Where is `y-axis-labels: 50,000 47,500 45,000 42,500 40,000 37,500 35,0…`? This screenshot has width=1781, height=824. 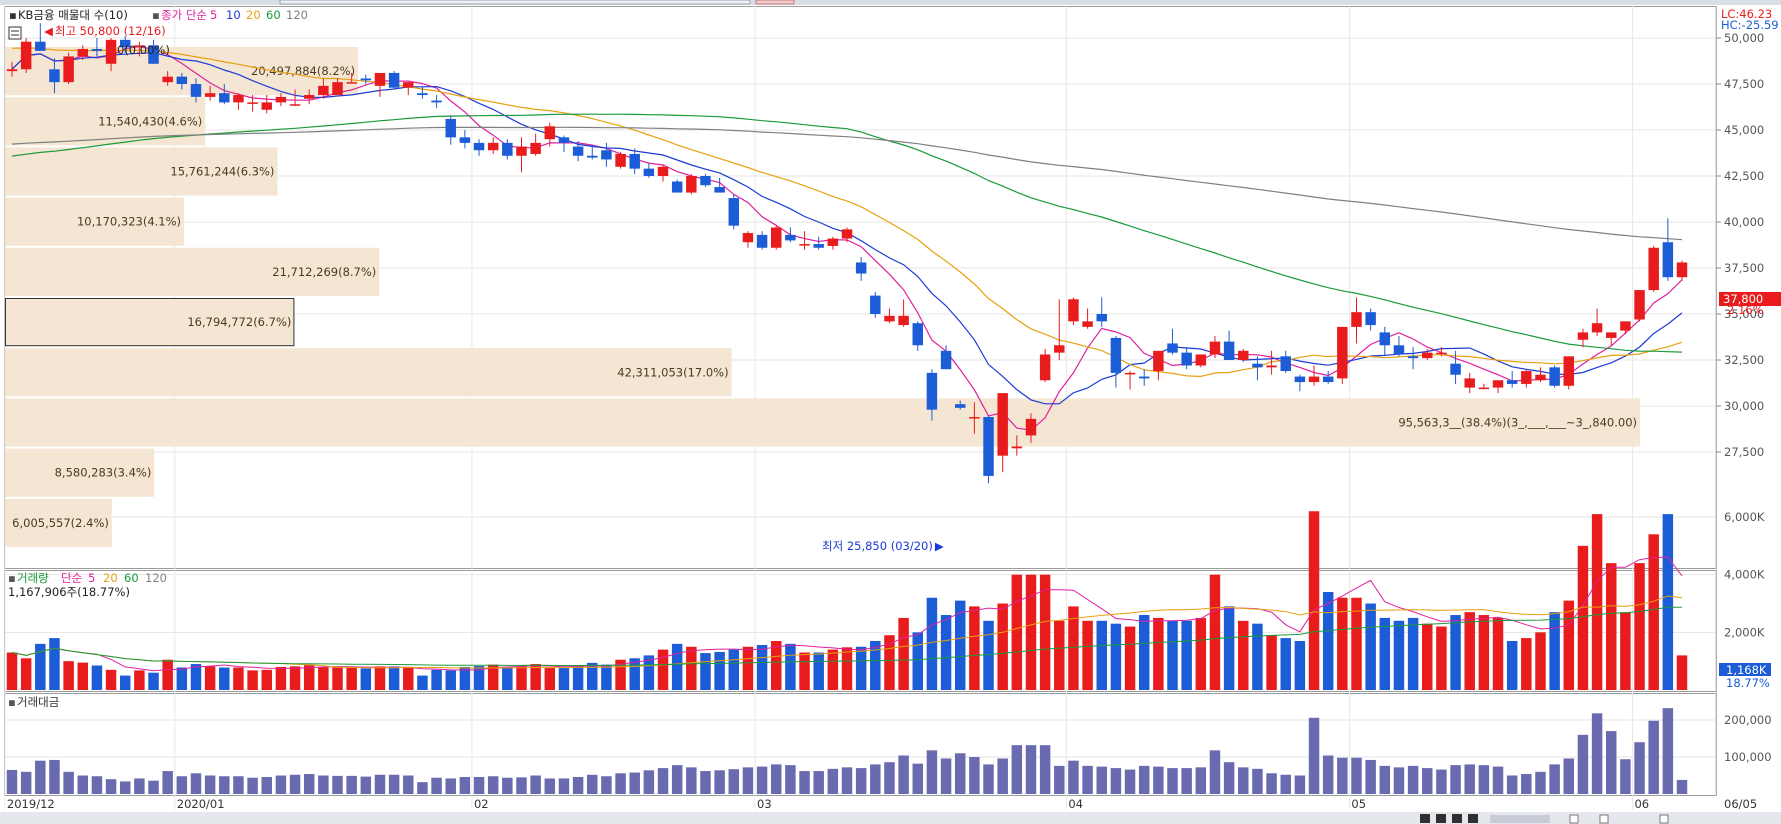 y-axis-labels: 50,000 47,500 45,000 42,500 40,000 37,500 35,0… is located at coordinates (1744, 397).